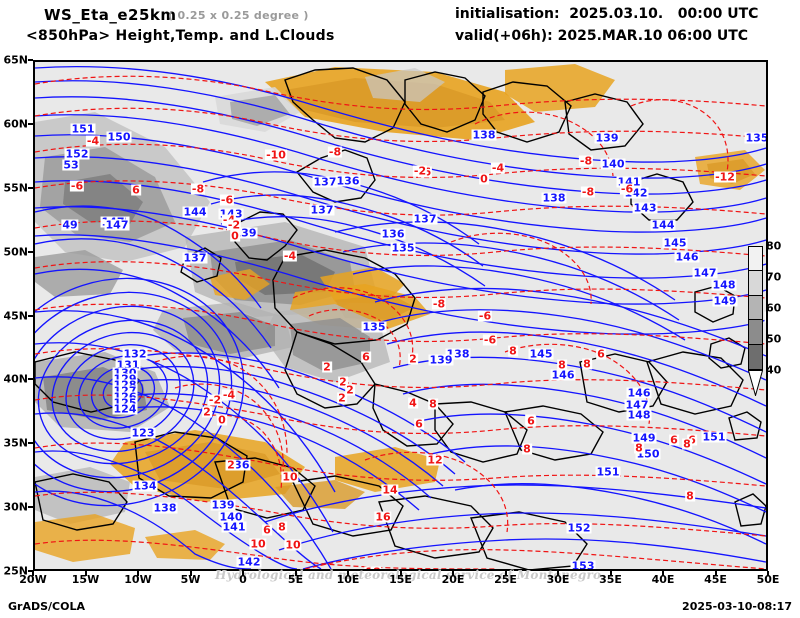 The height and width of the screenshot is (618, 800). I want to click on colorbar-tick-label: 40, so click(774, 370).